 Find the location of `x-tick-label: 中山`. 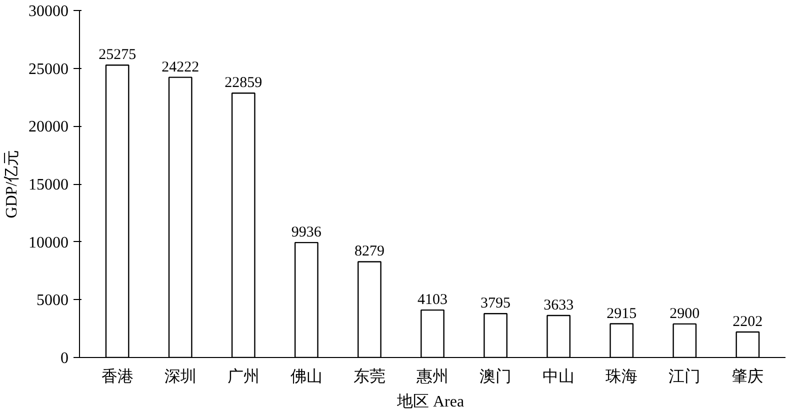

x-tick-label: 中山 is located at coordinates (558, 377).